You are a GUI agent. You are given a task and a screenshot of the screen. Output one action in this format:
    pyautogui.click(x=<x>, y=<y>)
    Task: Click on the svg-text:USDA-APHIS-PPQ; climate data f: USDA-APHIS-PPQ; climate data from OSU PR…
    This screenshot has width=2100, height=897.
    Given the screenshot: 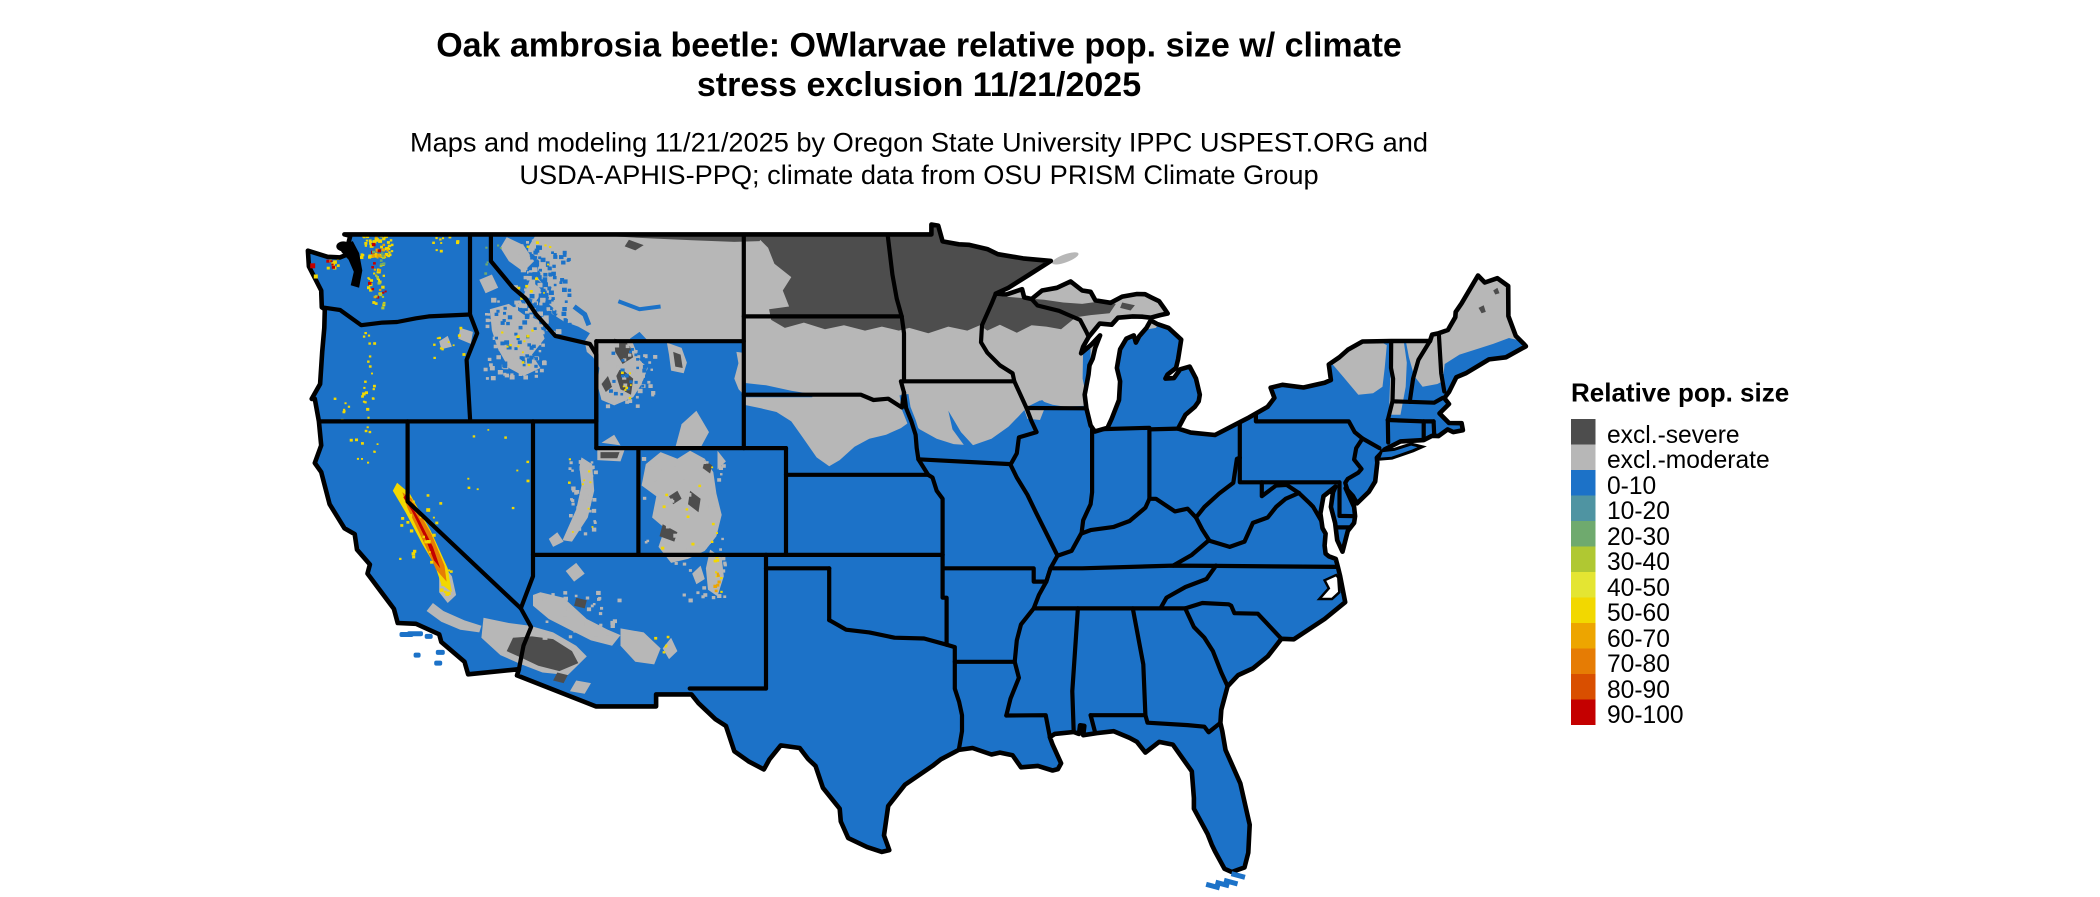 What is the action you would take?
    pyautogui.click(x=918, y=174)
    